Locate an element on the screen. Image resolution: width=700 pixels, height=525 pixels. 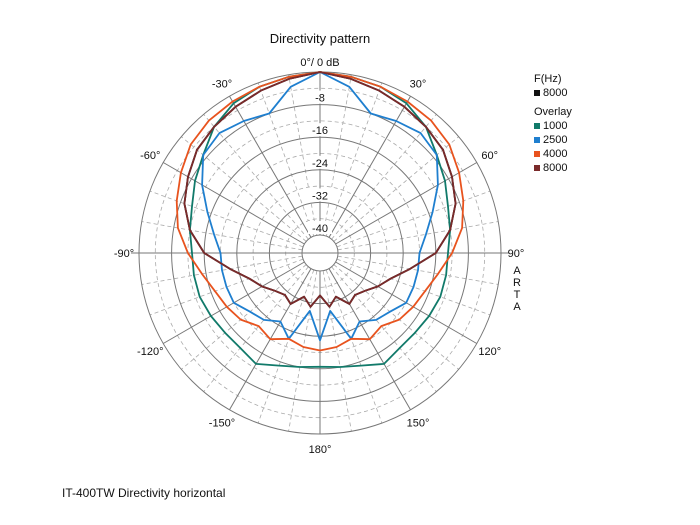
angle-label: 60° is located at coordinates (489, 156).